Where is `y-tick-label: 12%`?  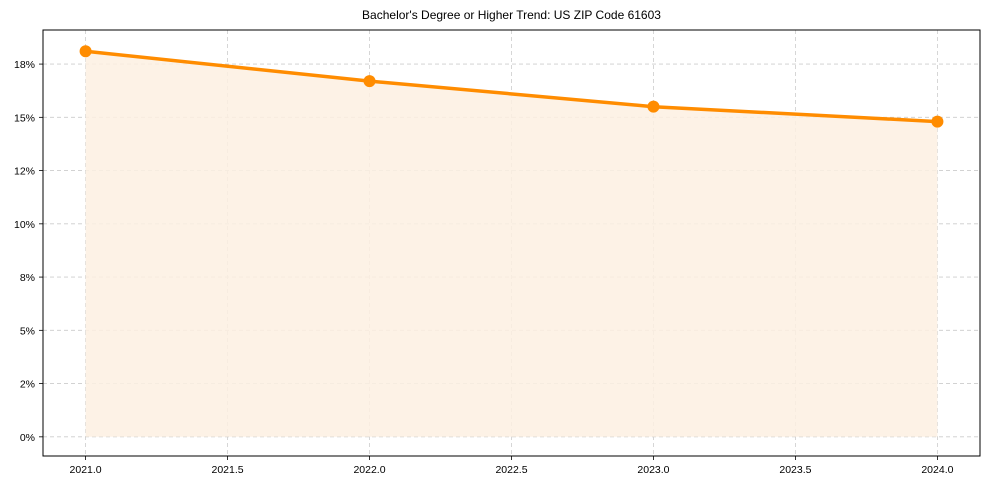
y-tick-label: 12% is located at coordinates (24, 172).